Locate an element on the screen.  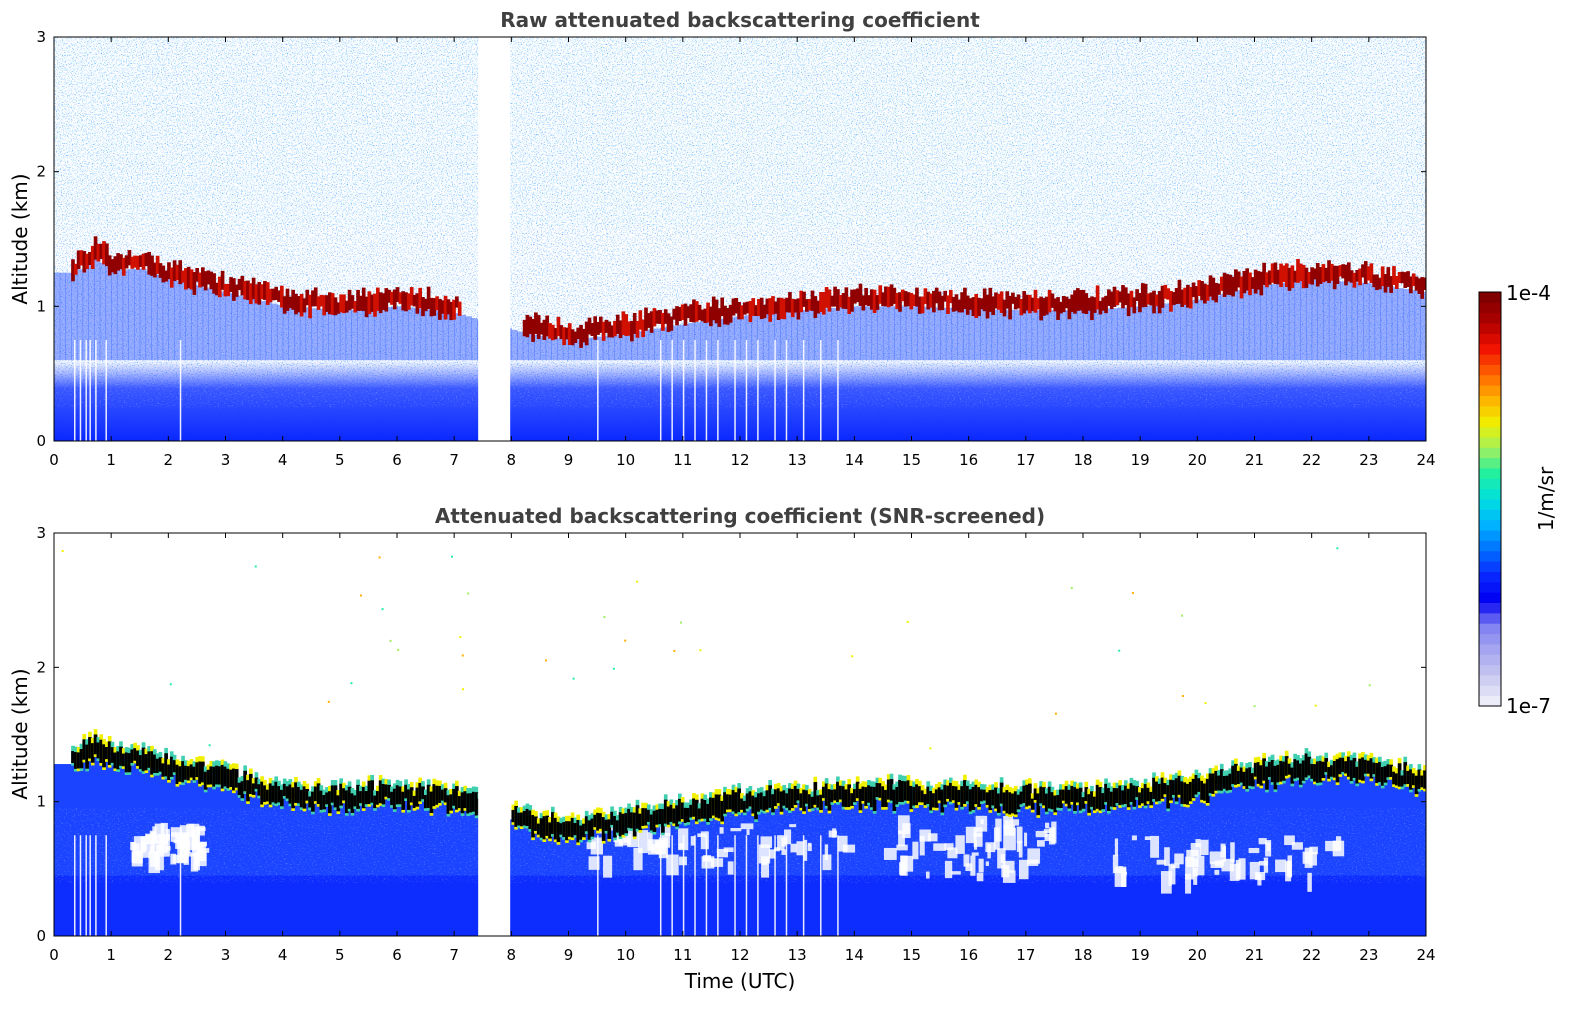
x-tick-label: 15 is located at coordinates (911, 460).